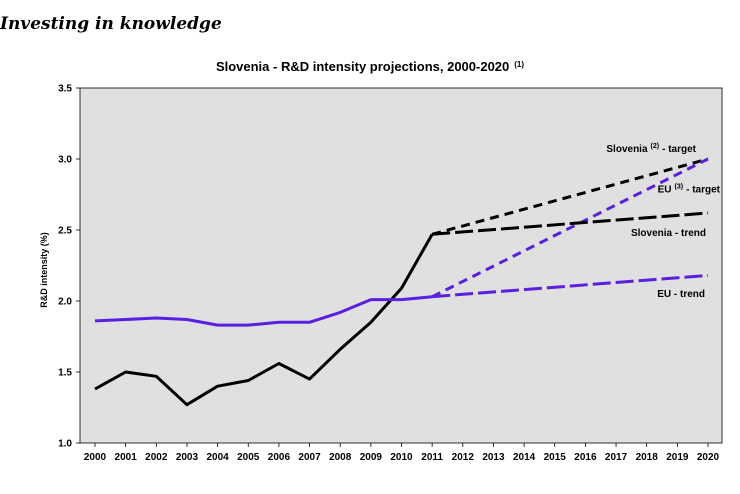  What do you see at coordinates (371, 457) in the screenshot?
I see `x-tick-label: 2009` at bounding box center [371, 457].